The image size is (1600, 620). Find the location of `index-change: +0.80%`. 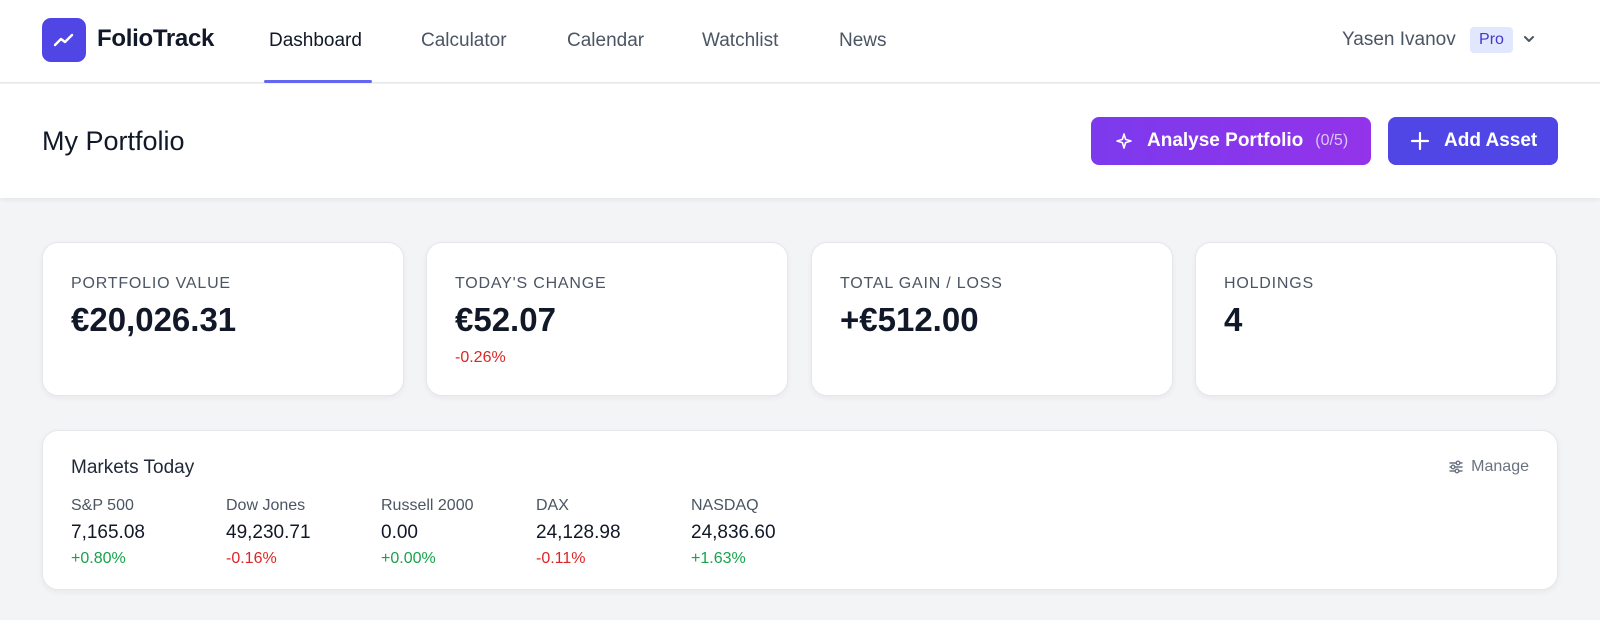

index-change: +0.80% is located at coordinates (98, 558).